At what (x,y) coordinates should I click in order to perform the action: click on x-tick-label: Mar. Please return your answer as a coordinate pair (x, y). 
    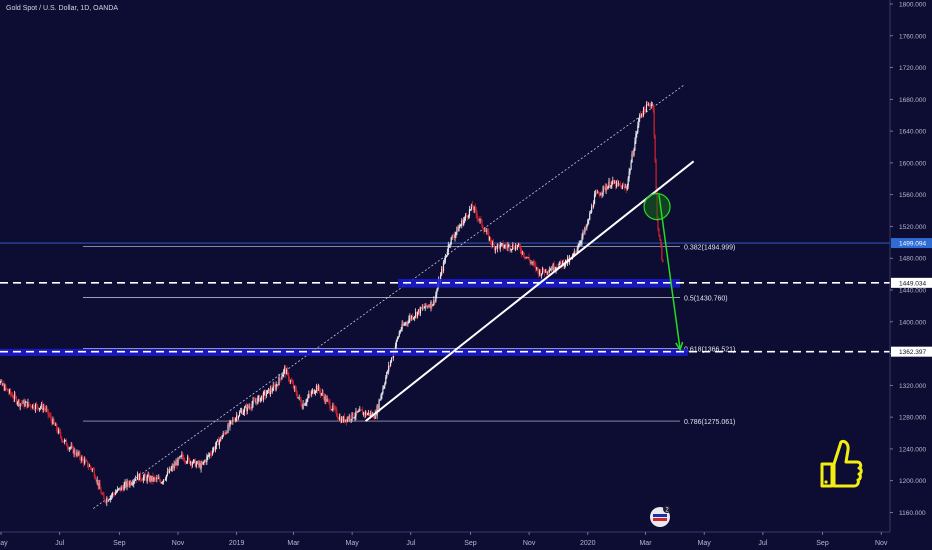
    Looking at the image, I should click on (645, 543).